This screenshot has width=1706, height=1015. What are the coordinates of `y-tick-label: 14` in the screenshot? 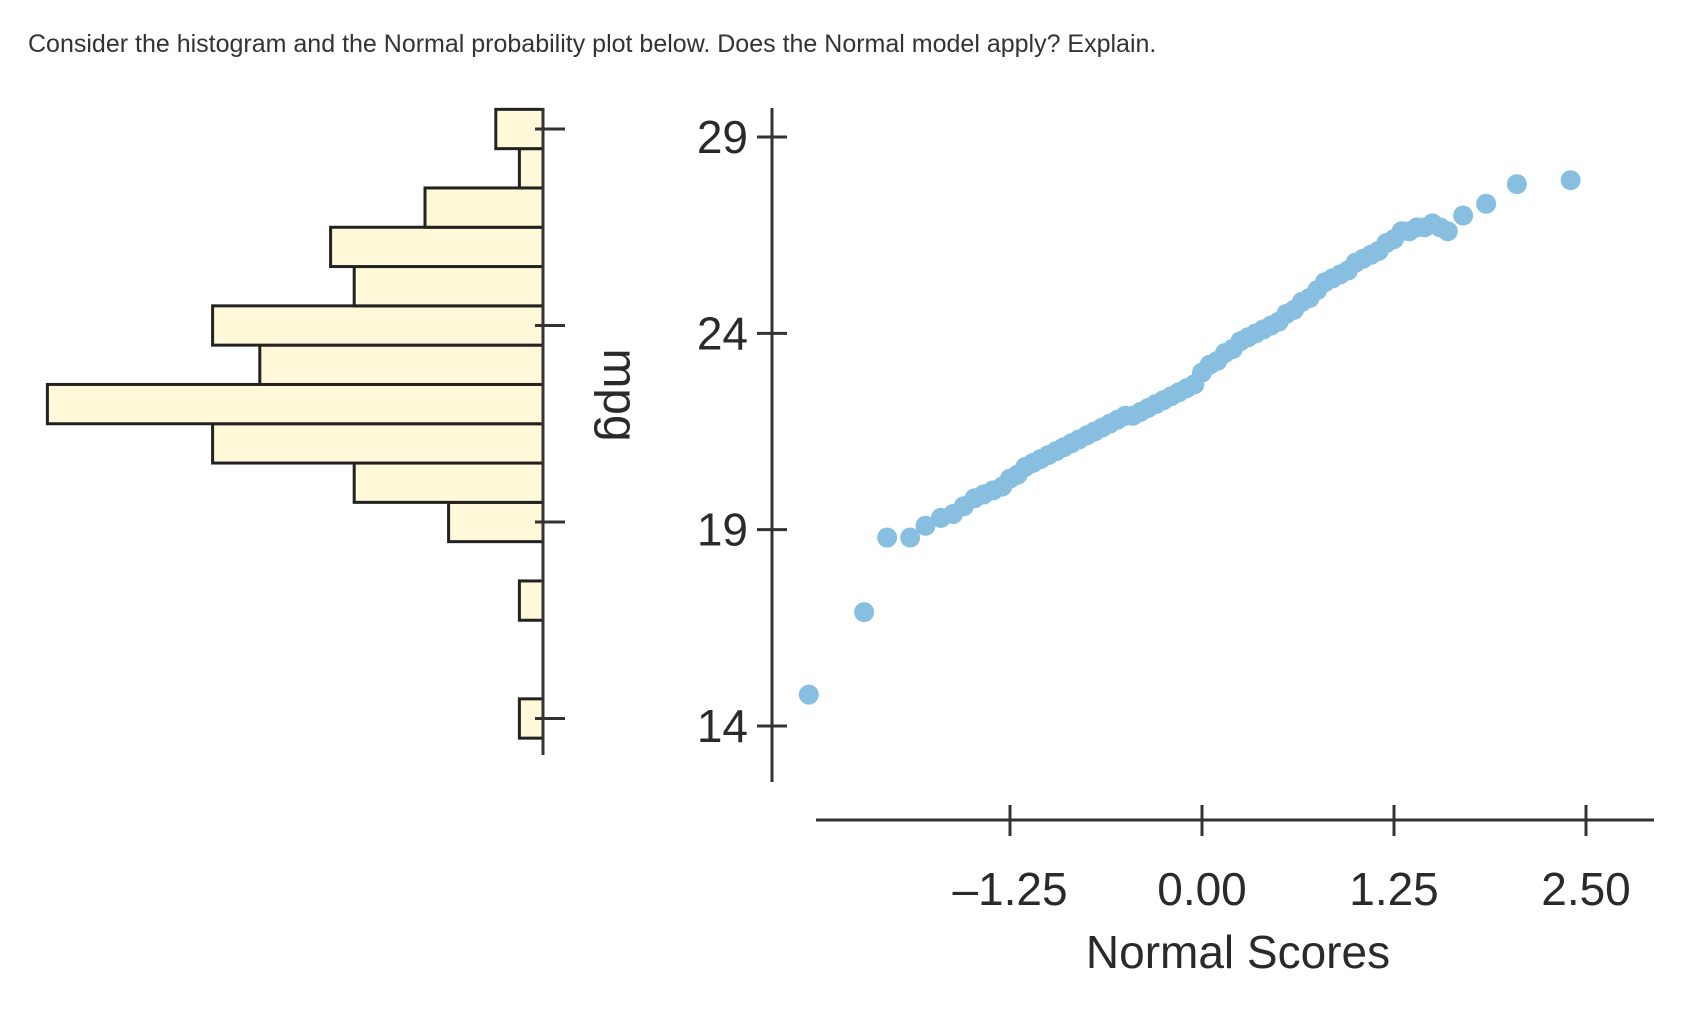 It's located at (722, 726).